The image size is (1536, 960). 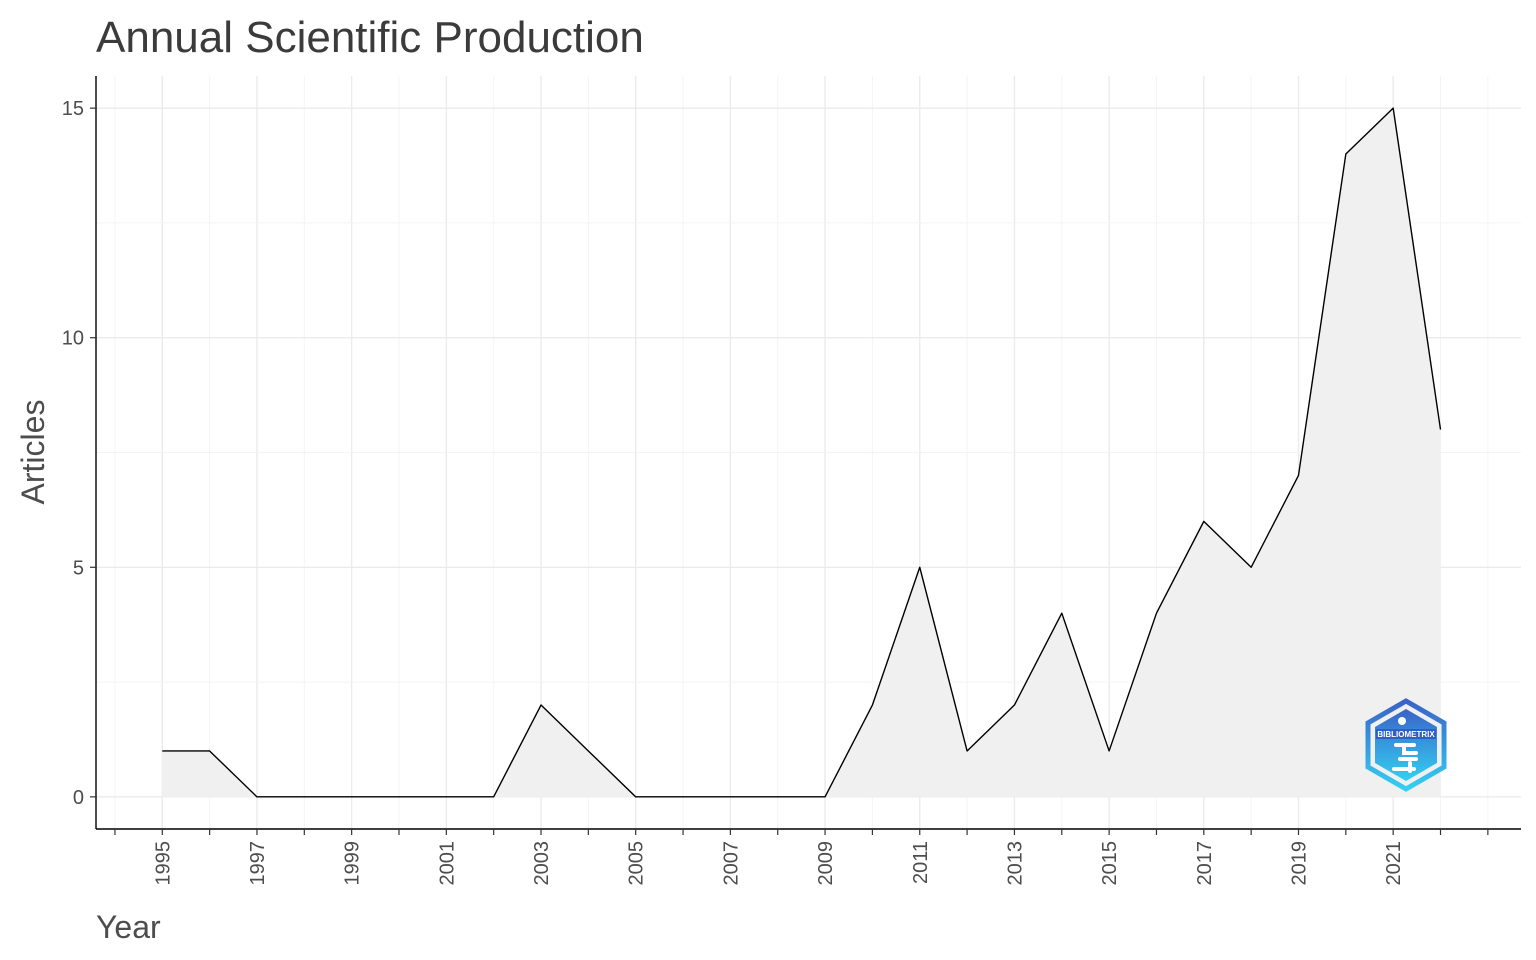 I want to click on chart-title: Annual Scientific Production, so click(x=370, y=37).